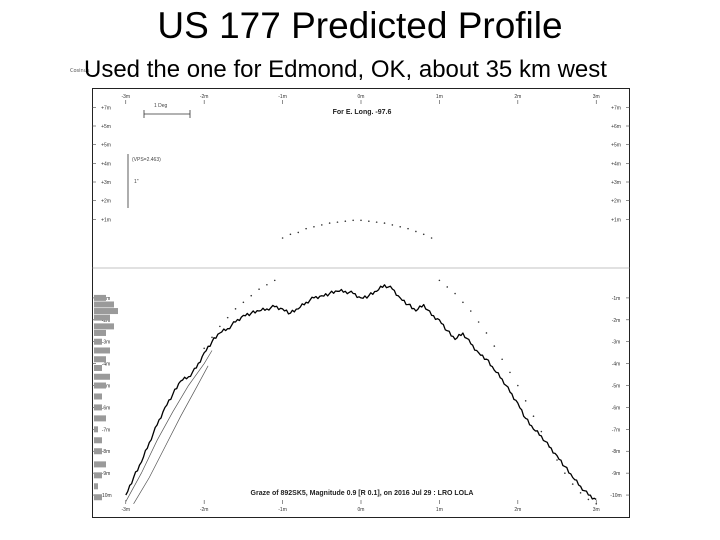  What do you see at coordinates (616, 146) in the screenshot?
I see `y-tick-right-label: +5m` at bounding box center [616, 146].